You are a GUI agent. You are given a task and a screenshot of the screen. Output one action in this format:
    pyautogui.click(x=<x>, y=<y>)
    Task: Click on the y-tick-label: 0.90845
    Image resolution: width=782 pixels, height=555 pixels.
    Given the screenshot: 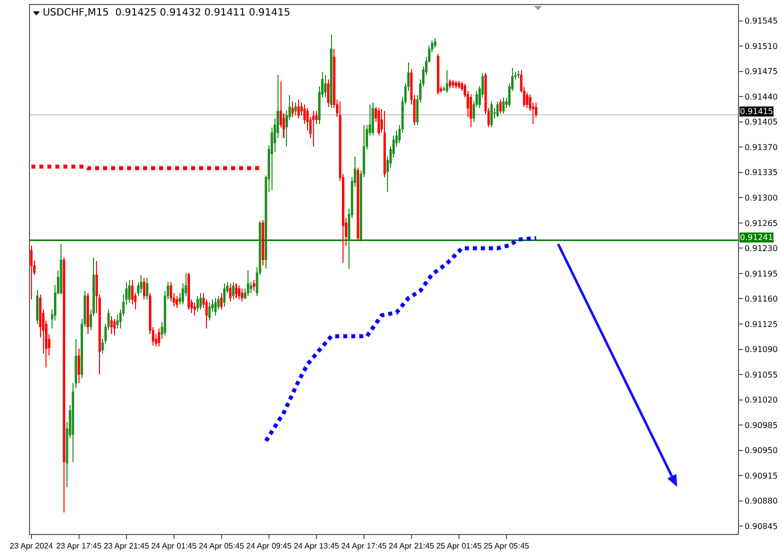 What is the action you would take?
    pyautogui.click(x=761, y=526)
    